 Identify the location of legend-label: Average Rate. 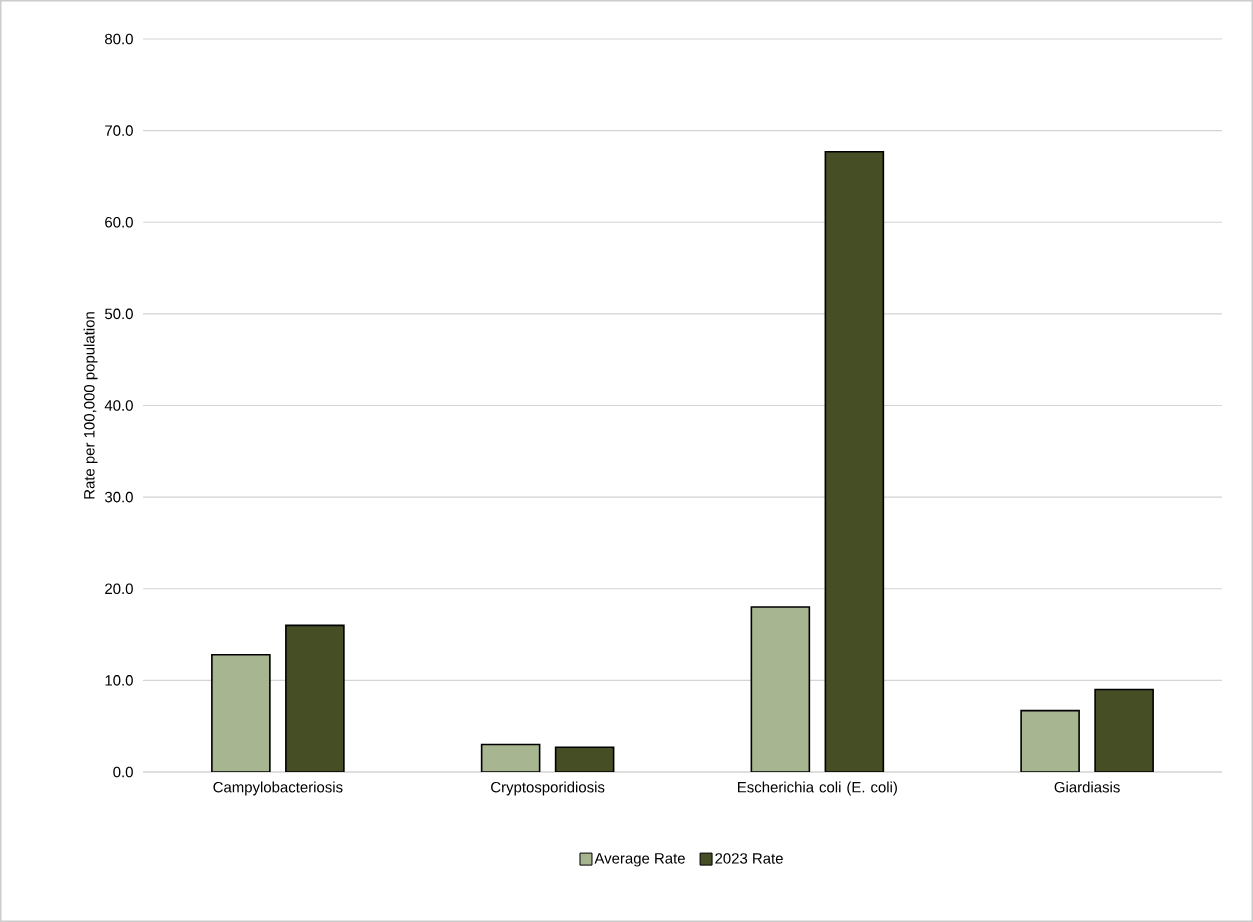
(639, 860).